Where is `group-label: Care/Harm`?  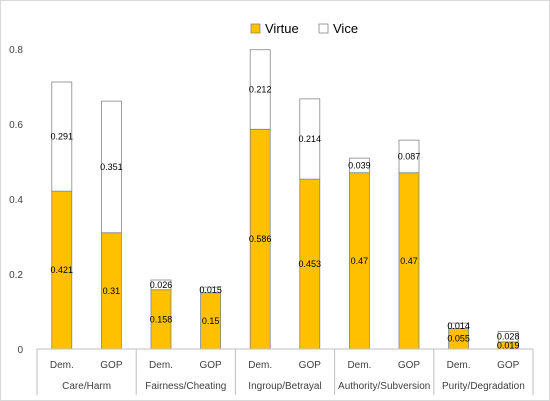
group-label: Care/Harm is located at coordinates (86, 386).